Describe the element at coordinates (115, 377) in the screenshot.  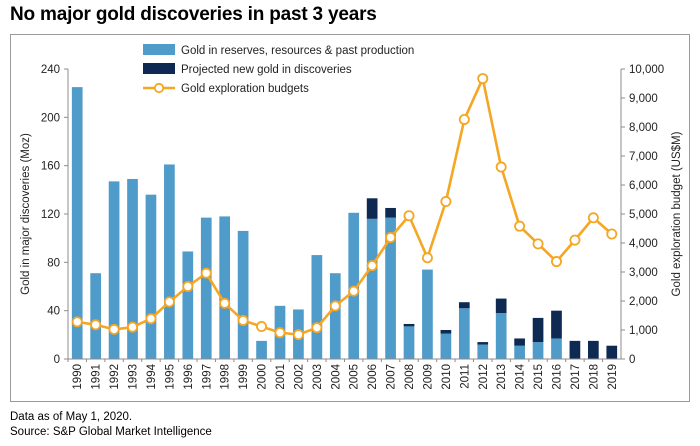
I see `x-tick-label: 1992` at that location.